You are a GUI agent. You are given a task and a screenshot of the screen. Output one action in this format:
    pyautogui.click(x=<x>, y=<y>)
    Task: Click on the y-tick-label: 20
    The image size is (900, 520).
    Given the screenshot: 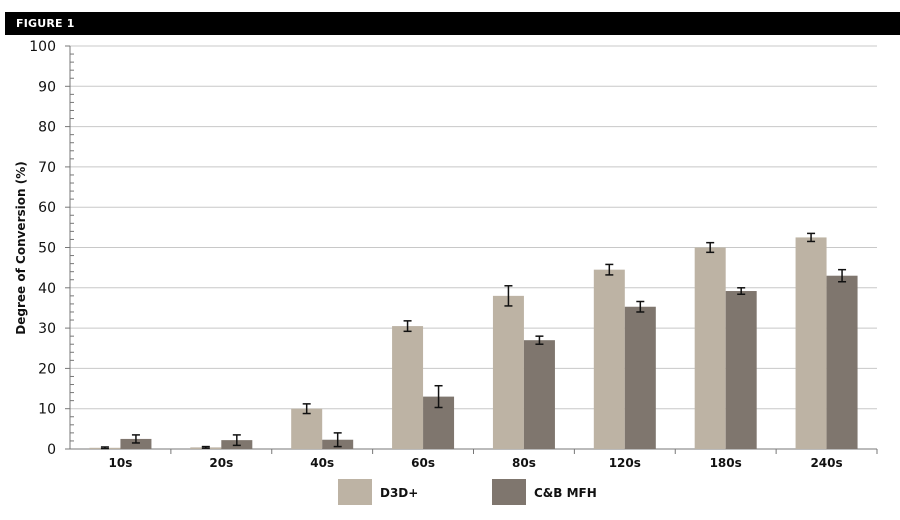 What is the action you would take?
    pyautogui.click(x=47, y=369)
    